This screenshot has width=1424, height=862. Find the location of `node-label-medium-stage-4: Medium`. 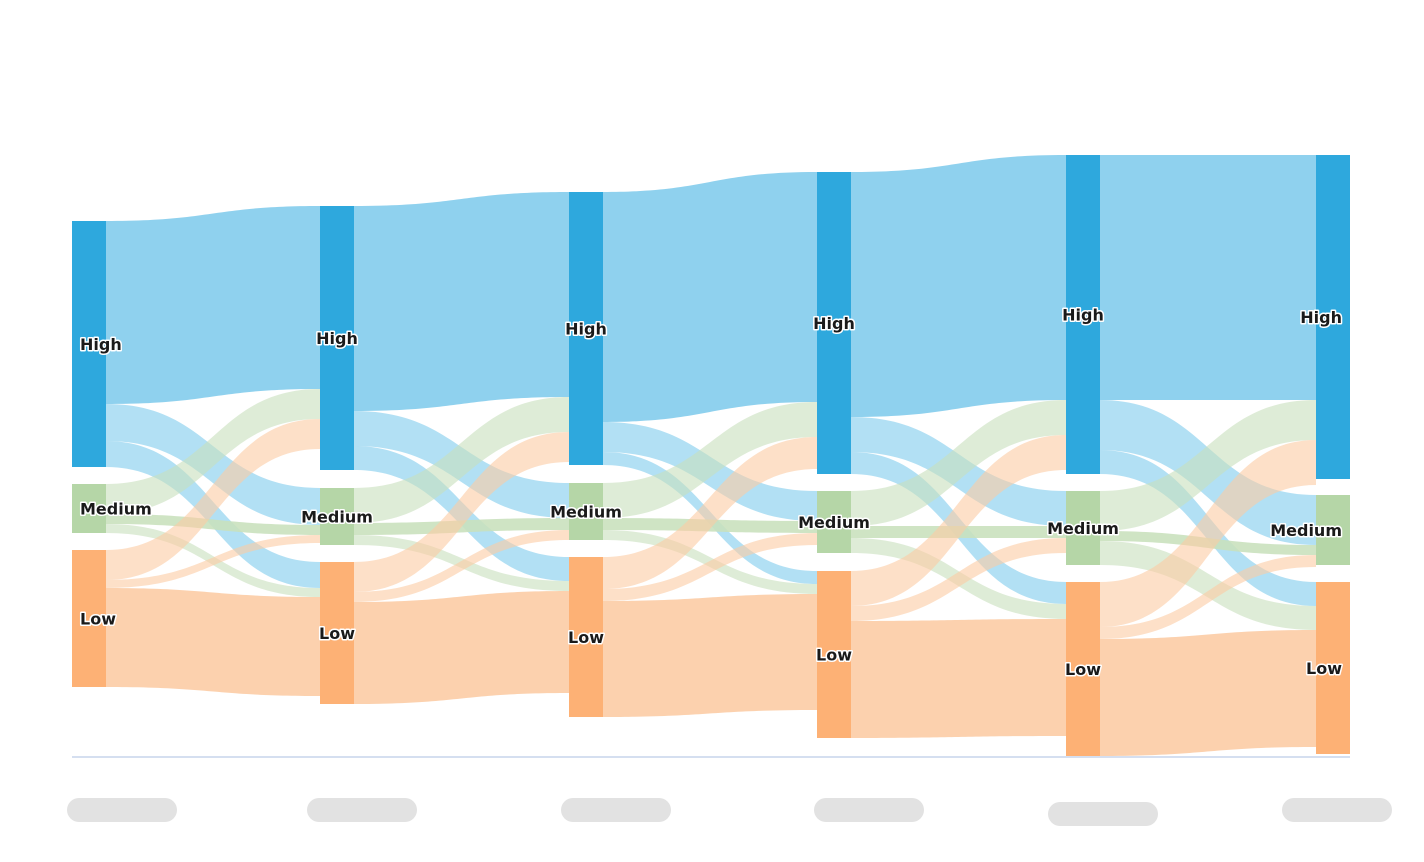

node-label-medium-stage-4: Medium is located at coordinates (834, 522).